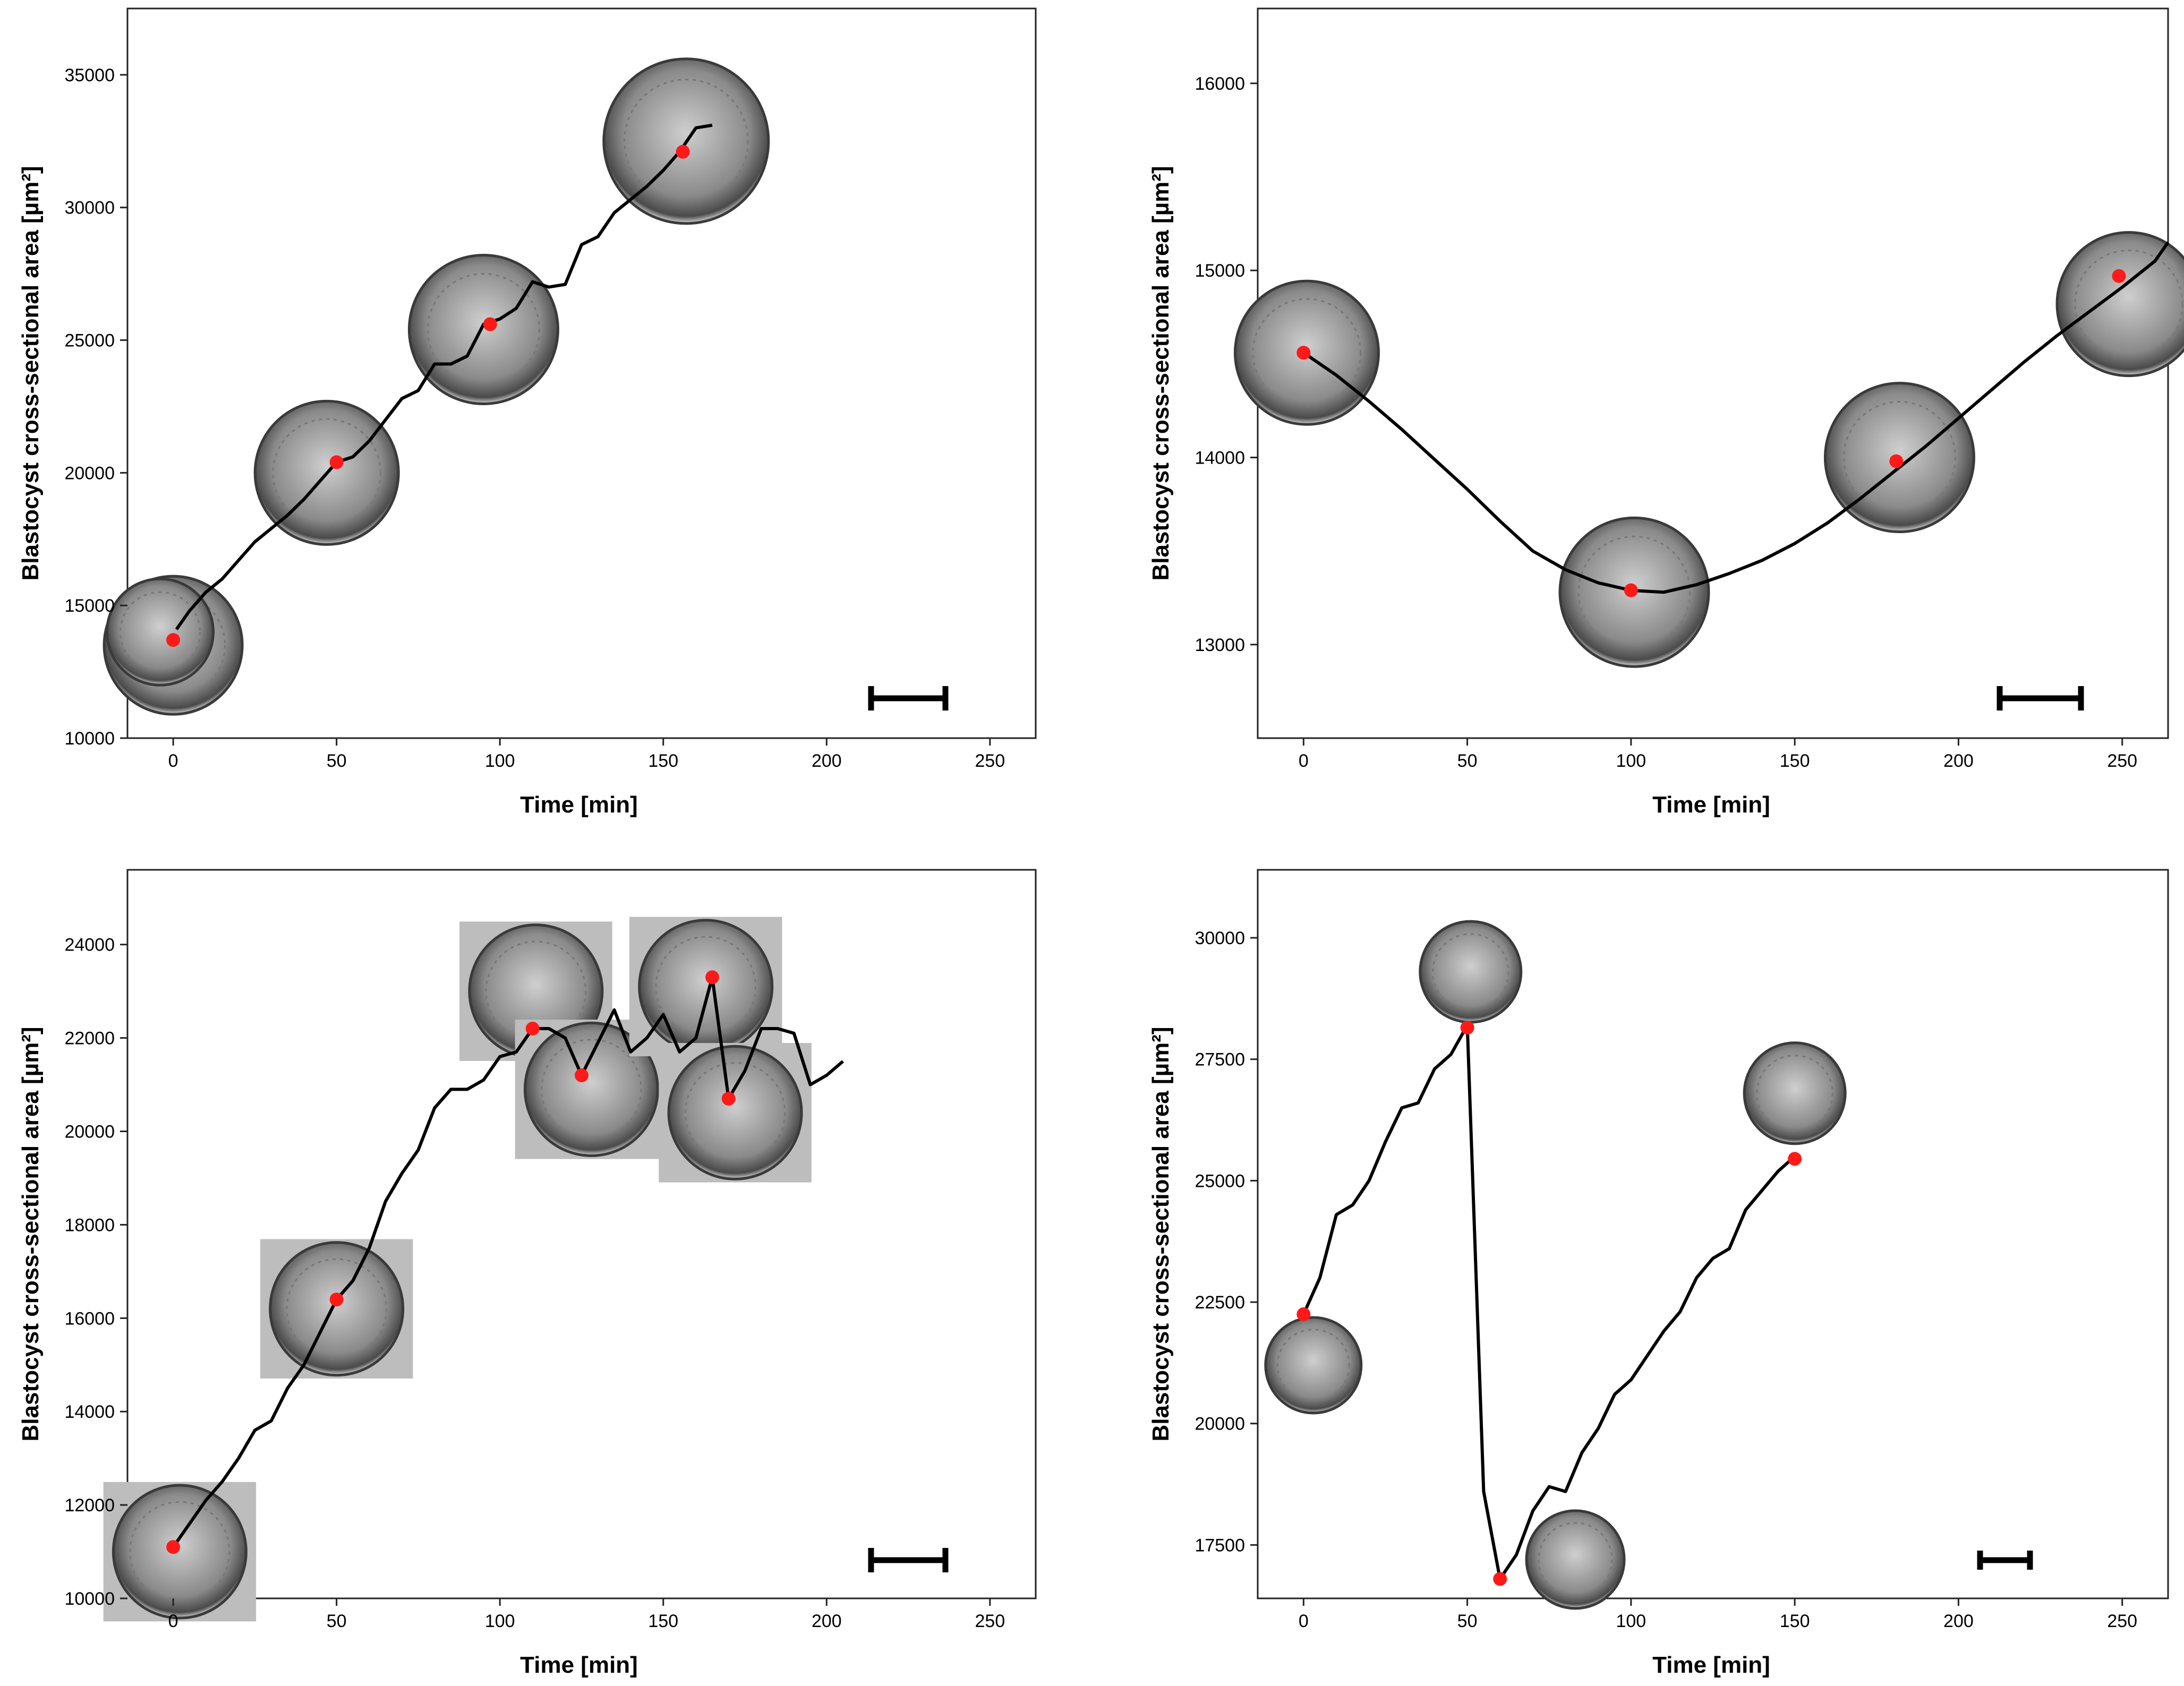 This screenshot has width=2184, height=1686. What do you see at coordinates (1220, 645) in the screenshot?
I see `y-tick-label: 13000` at bounding box center [1220, 645].